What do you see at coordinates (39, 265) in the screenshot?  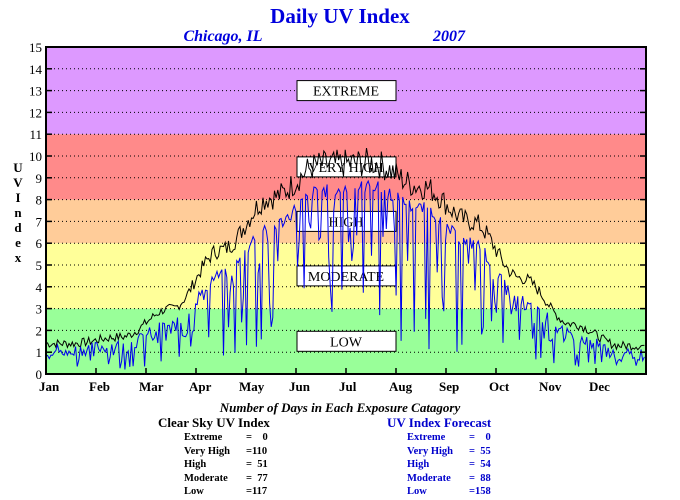 I see `y-tick-label: 5` at bounding box center [39, 265].